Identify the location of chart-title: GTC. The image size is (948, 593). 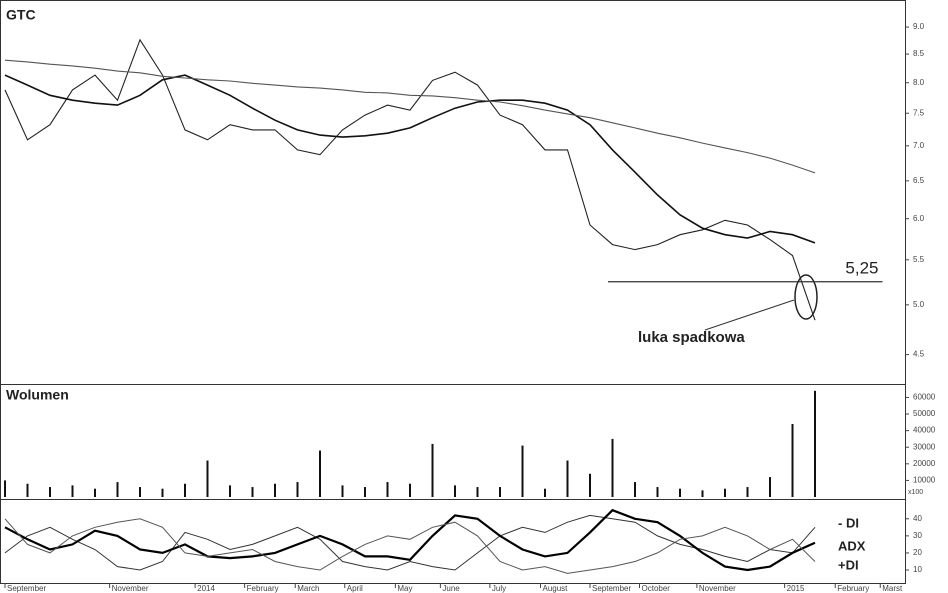
(21, 15).